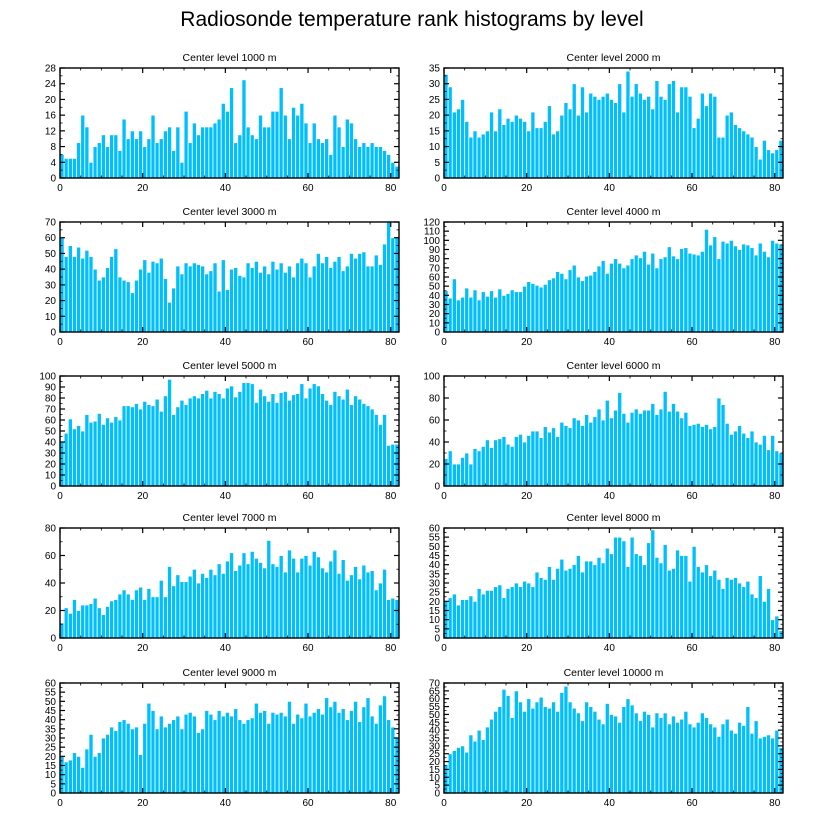 The height and width of the screenshot is (824, 824). Describe the element at coordinates (435, 739) in the screenshot. I see `y-tick-label: 35` at that location.